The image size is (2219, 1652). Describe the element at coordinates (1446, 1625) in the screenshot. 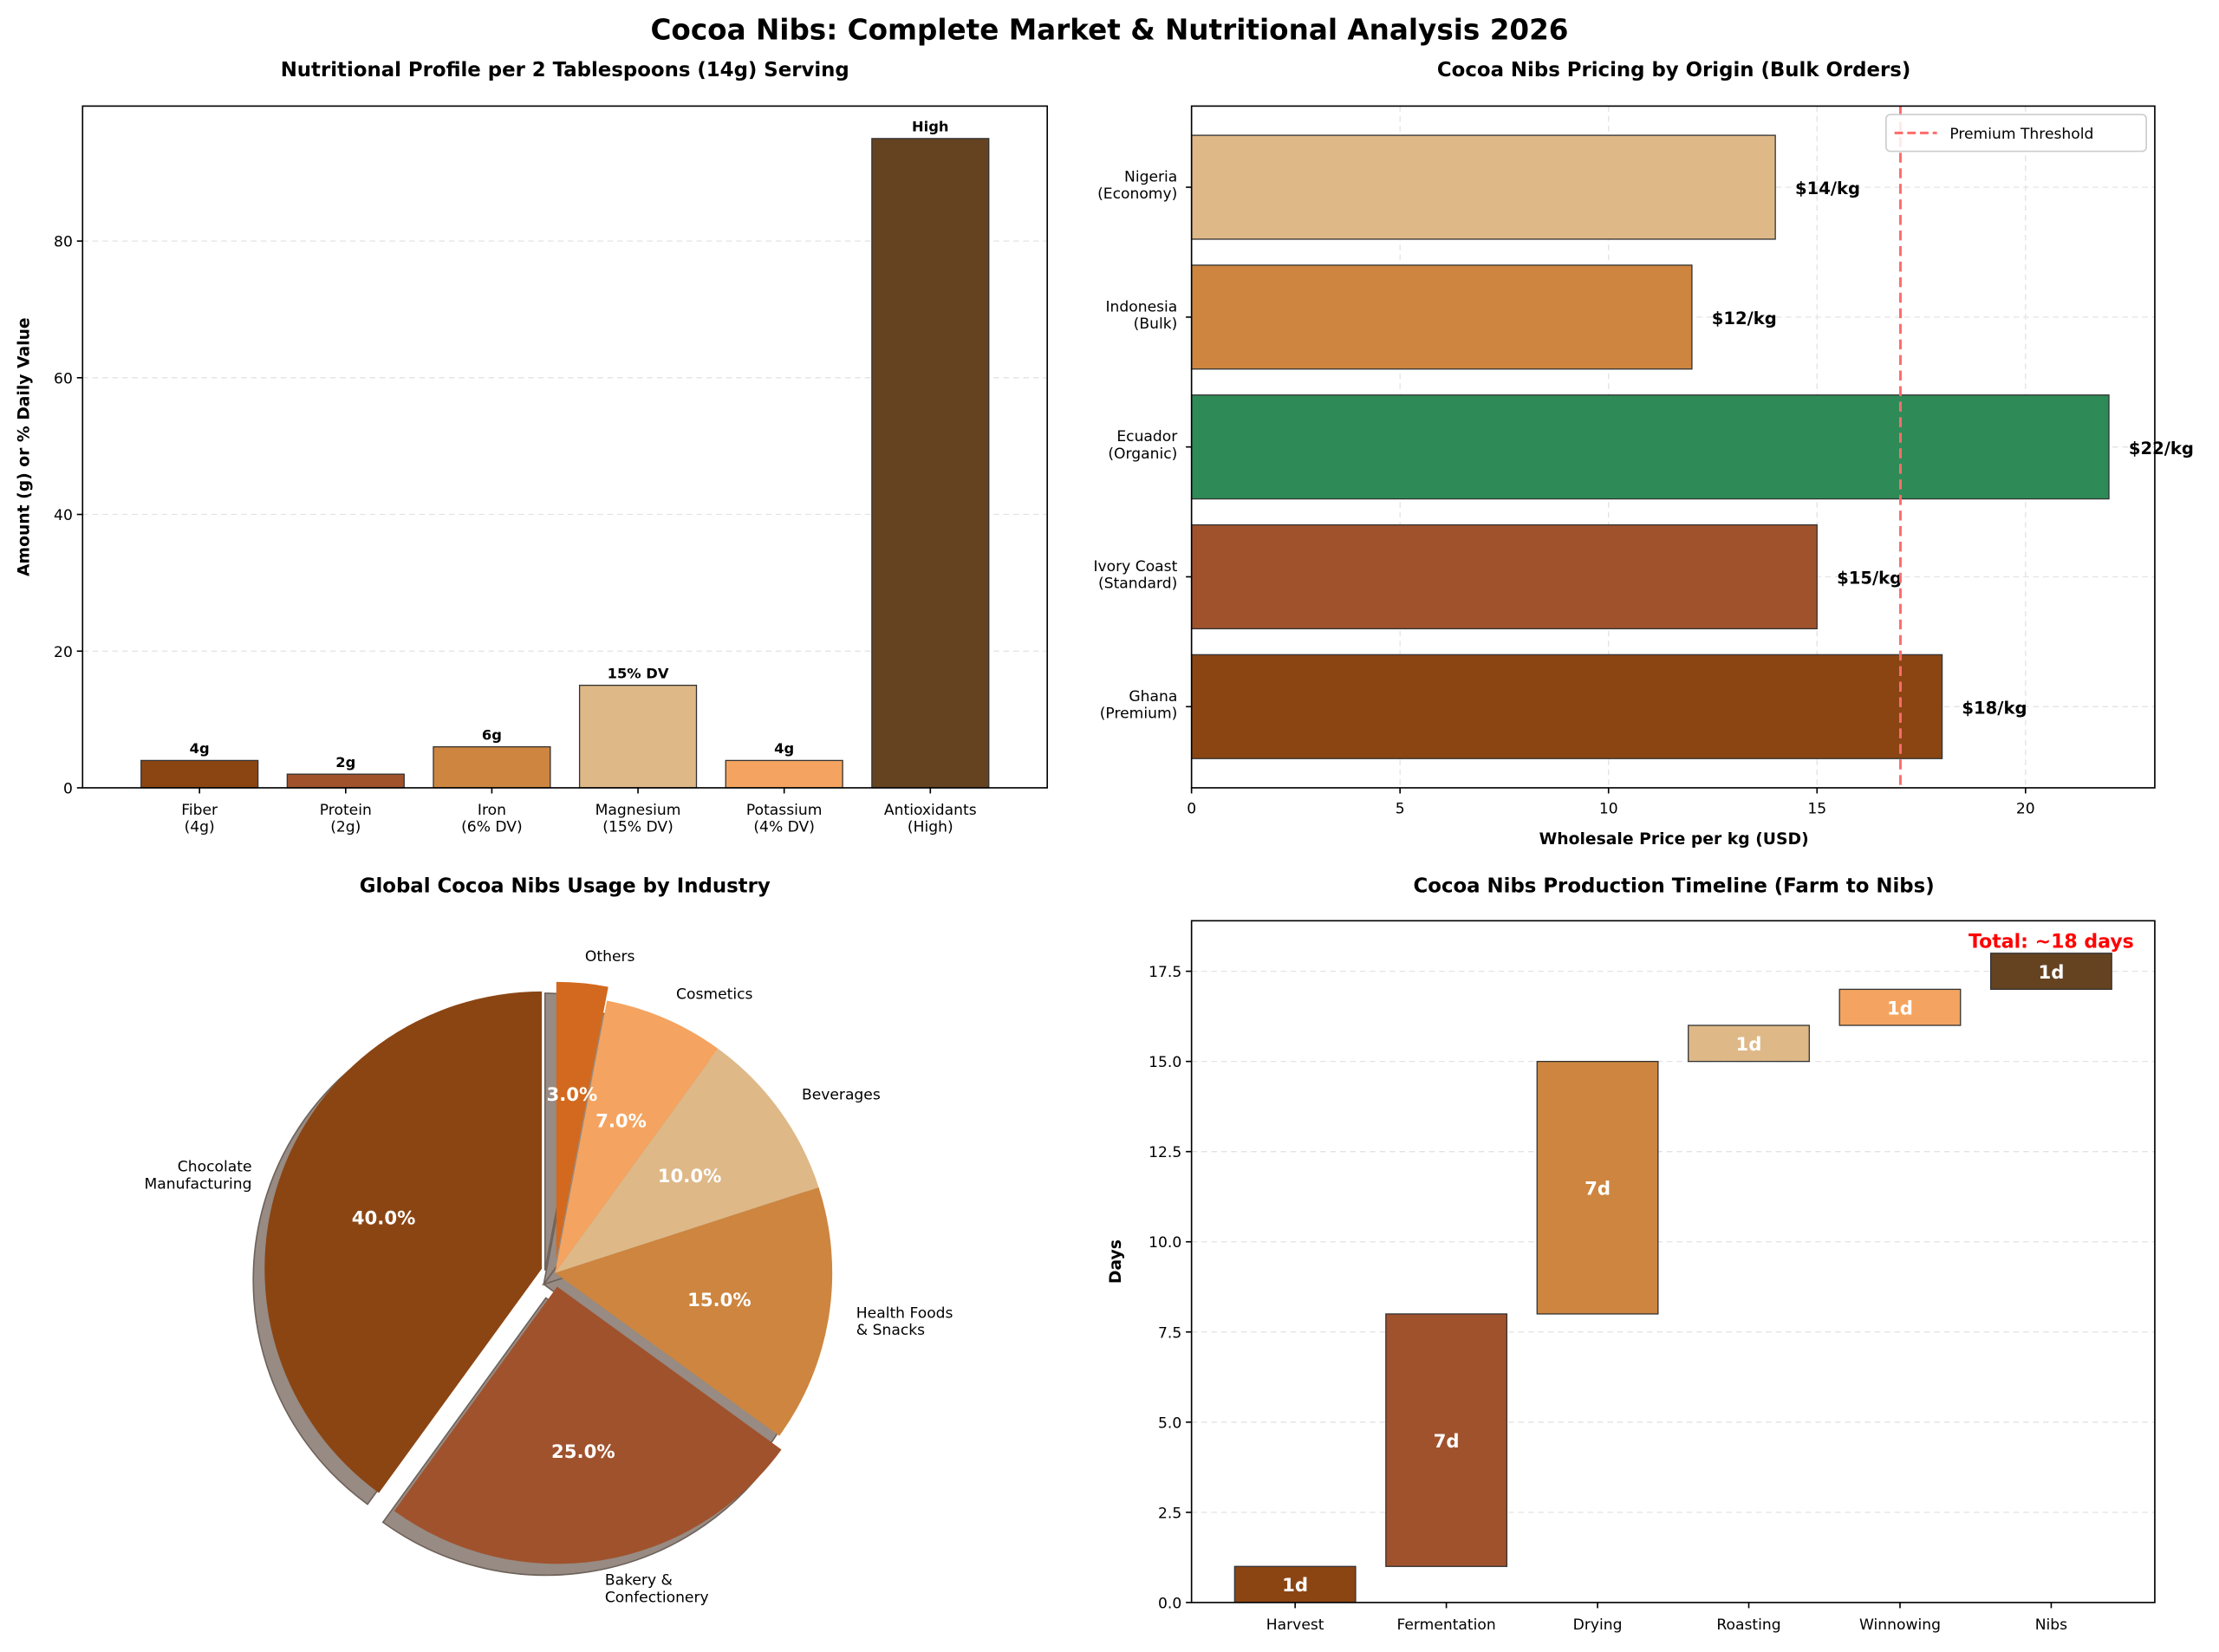

I see `x-tick-label: Fermentation` at that location.